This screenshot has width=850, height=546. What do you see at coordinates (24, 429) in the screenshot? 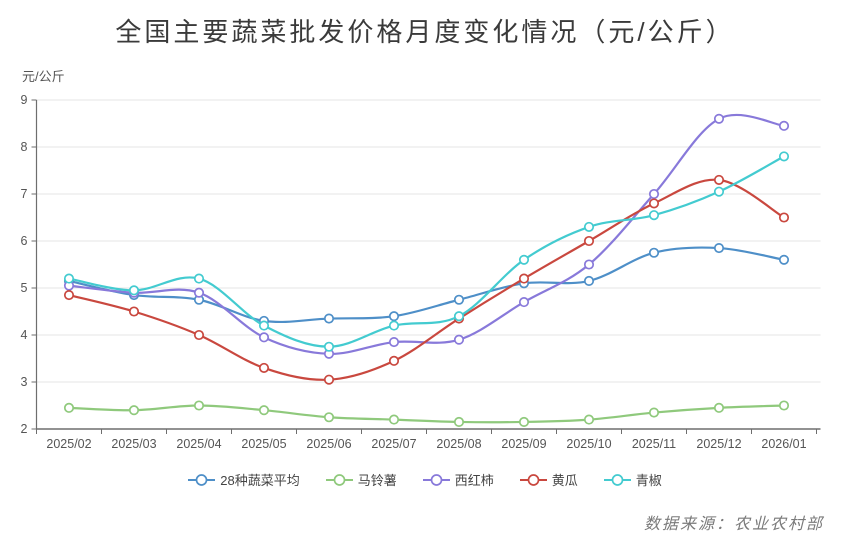
I see `y-tick-label: 2` at bounding box center [24, 429].